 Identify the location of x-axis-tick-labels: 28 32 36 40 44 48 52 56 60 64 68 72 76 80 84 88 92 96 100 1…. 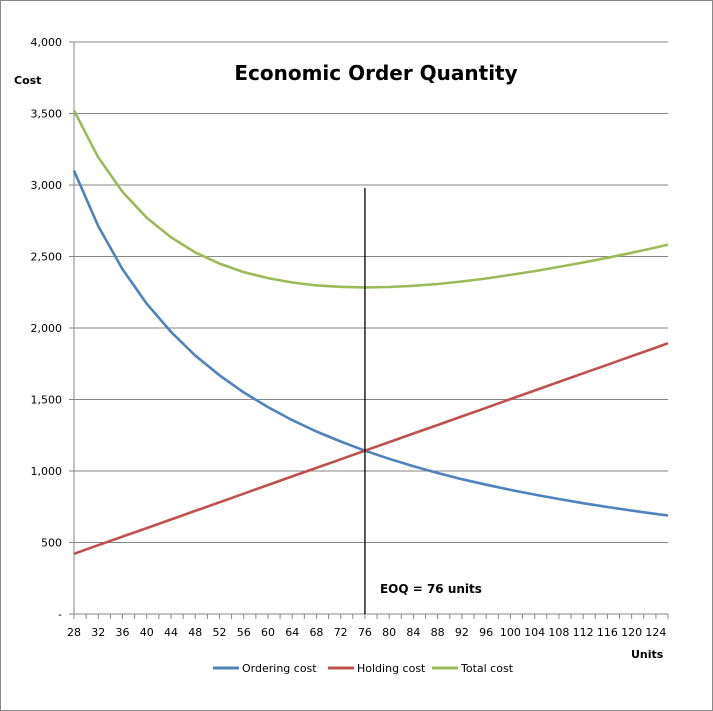
(366, 632).